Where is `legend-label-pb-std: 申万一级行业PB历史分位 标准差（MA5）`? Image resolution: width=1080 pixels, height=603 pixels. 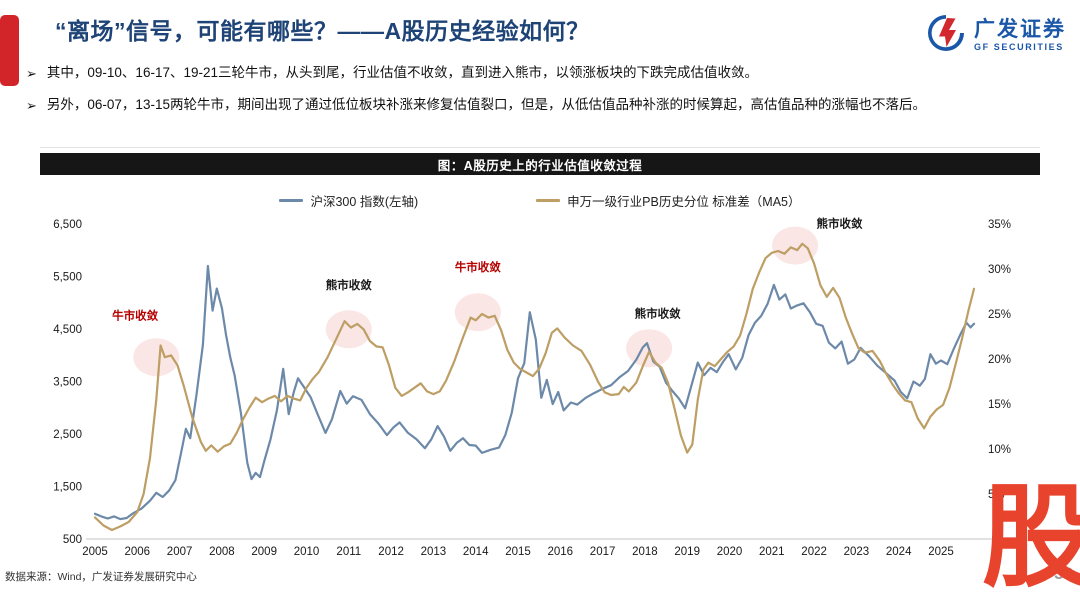 legend-label-pb-std: 申万一级行业PB历史分位 标准差（MA5） is located at coordinates (684, 202).